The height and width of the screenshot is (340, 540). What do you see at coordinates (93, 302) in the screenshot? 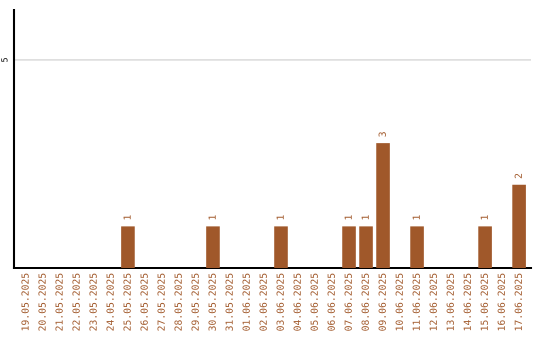
I see `x-tick-label: 23.05.2025` at bounding box center [93, 302].